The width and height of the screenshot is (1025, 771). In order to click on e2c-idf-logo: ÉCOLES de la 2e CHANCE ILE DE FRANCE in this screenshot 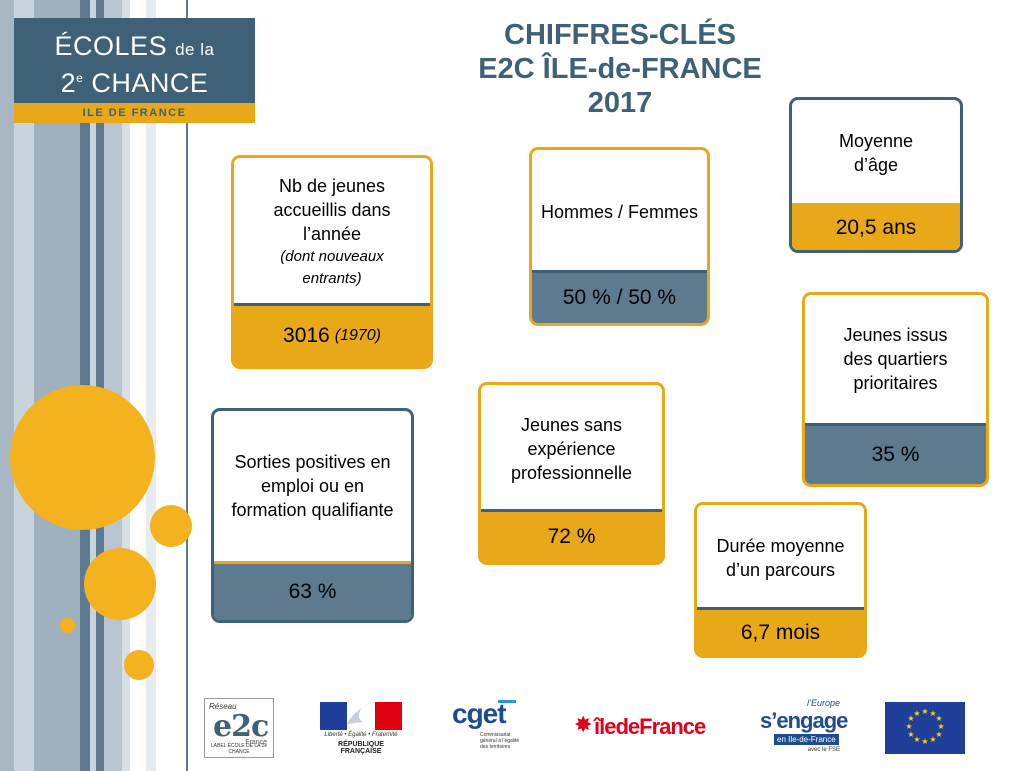, I will do `click(134, 70)`.